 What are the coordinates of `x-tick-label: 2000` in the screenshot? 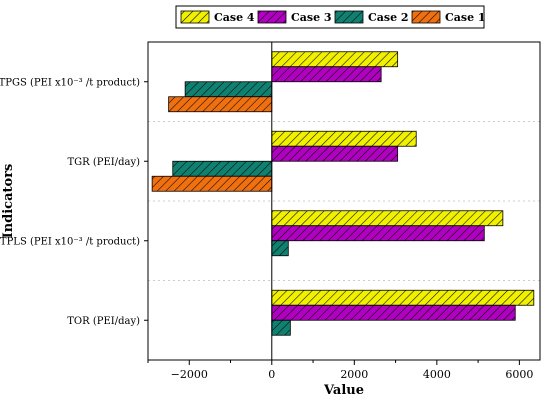 It's located at (354, 374).